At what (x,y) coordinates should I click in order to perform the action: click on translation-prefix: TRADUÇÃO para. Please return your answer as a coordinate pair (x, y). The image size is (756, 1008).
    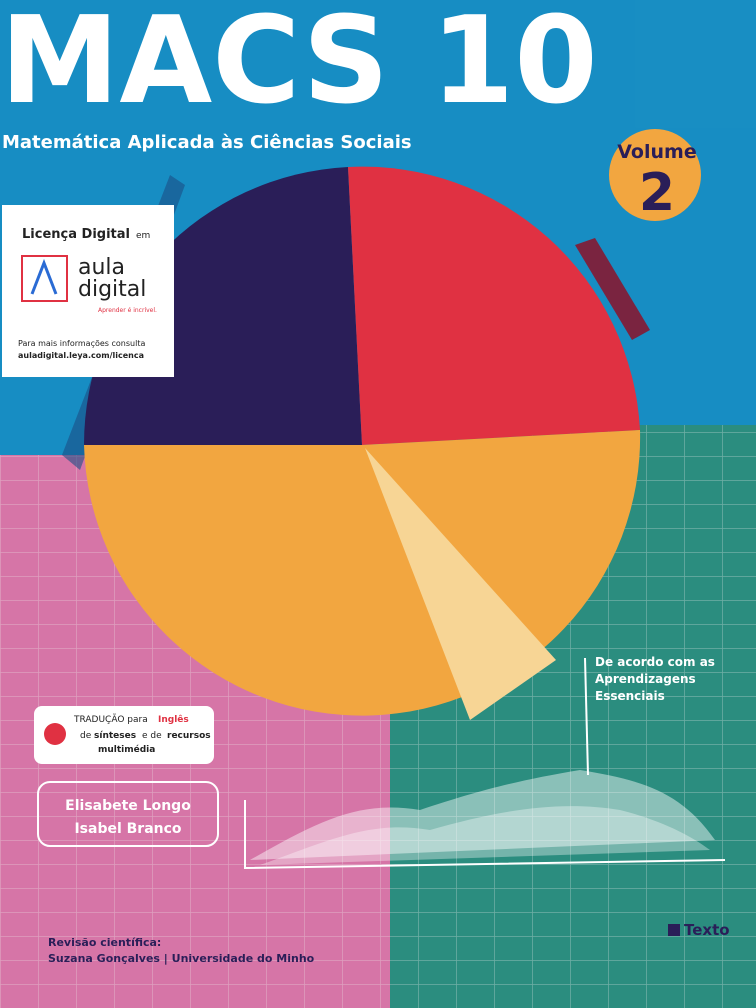
    Looking at the image, I should click on (110, 719).